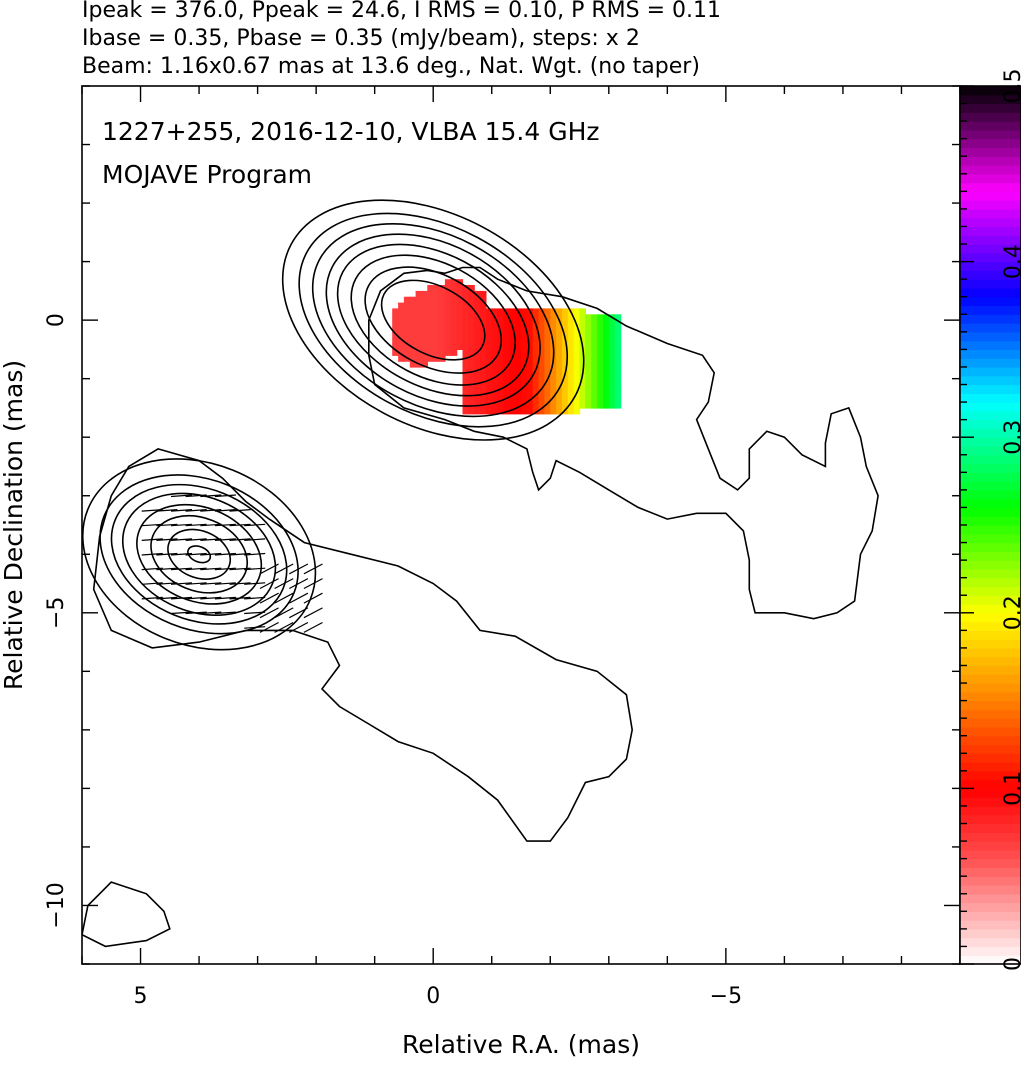 This screenshot has height=1065, width=1021. I want to click on x-tick-label: 5, so click(141, 996).